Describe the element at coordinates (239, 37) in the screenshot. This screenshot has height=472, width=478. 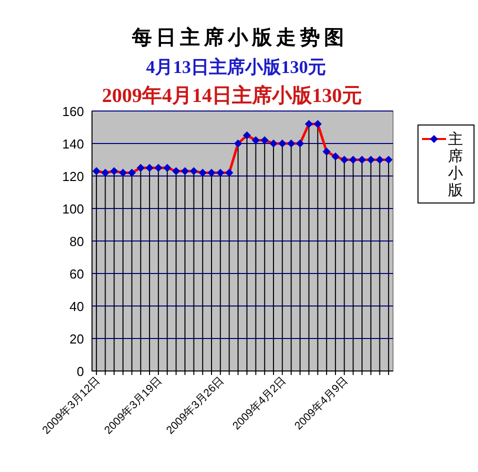
I see `chart-title: 每日主席小版走势图` at that location.